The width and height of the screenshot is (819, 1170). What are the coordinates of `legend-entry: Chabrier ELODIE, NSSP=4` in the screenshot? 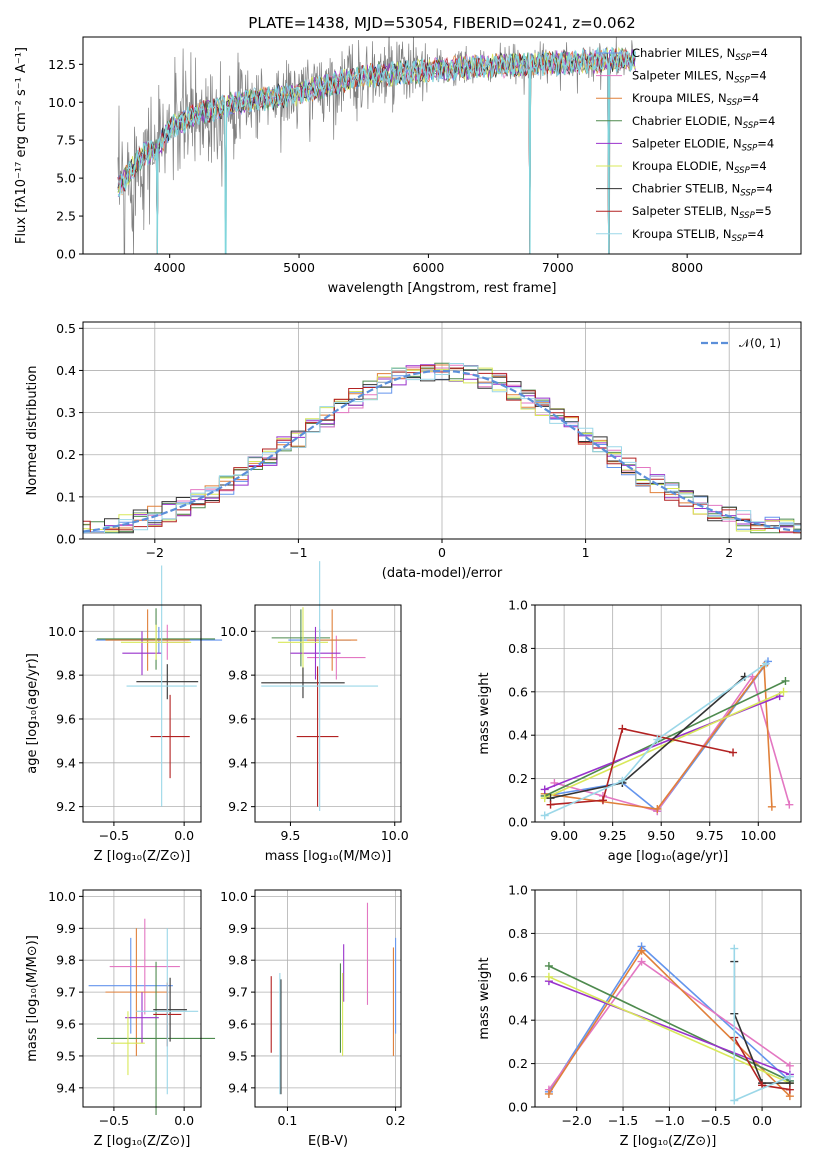 It's located at (703, 122).